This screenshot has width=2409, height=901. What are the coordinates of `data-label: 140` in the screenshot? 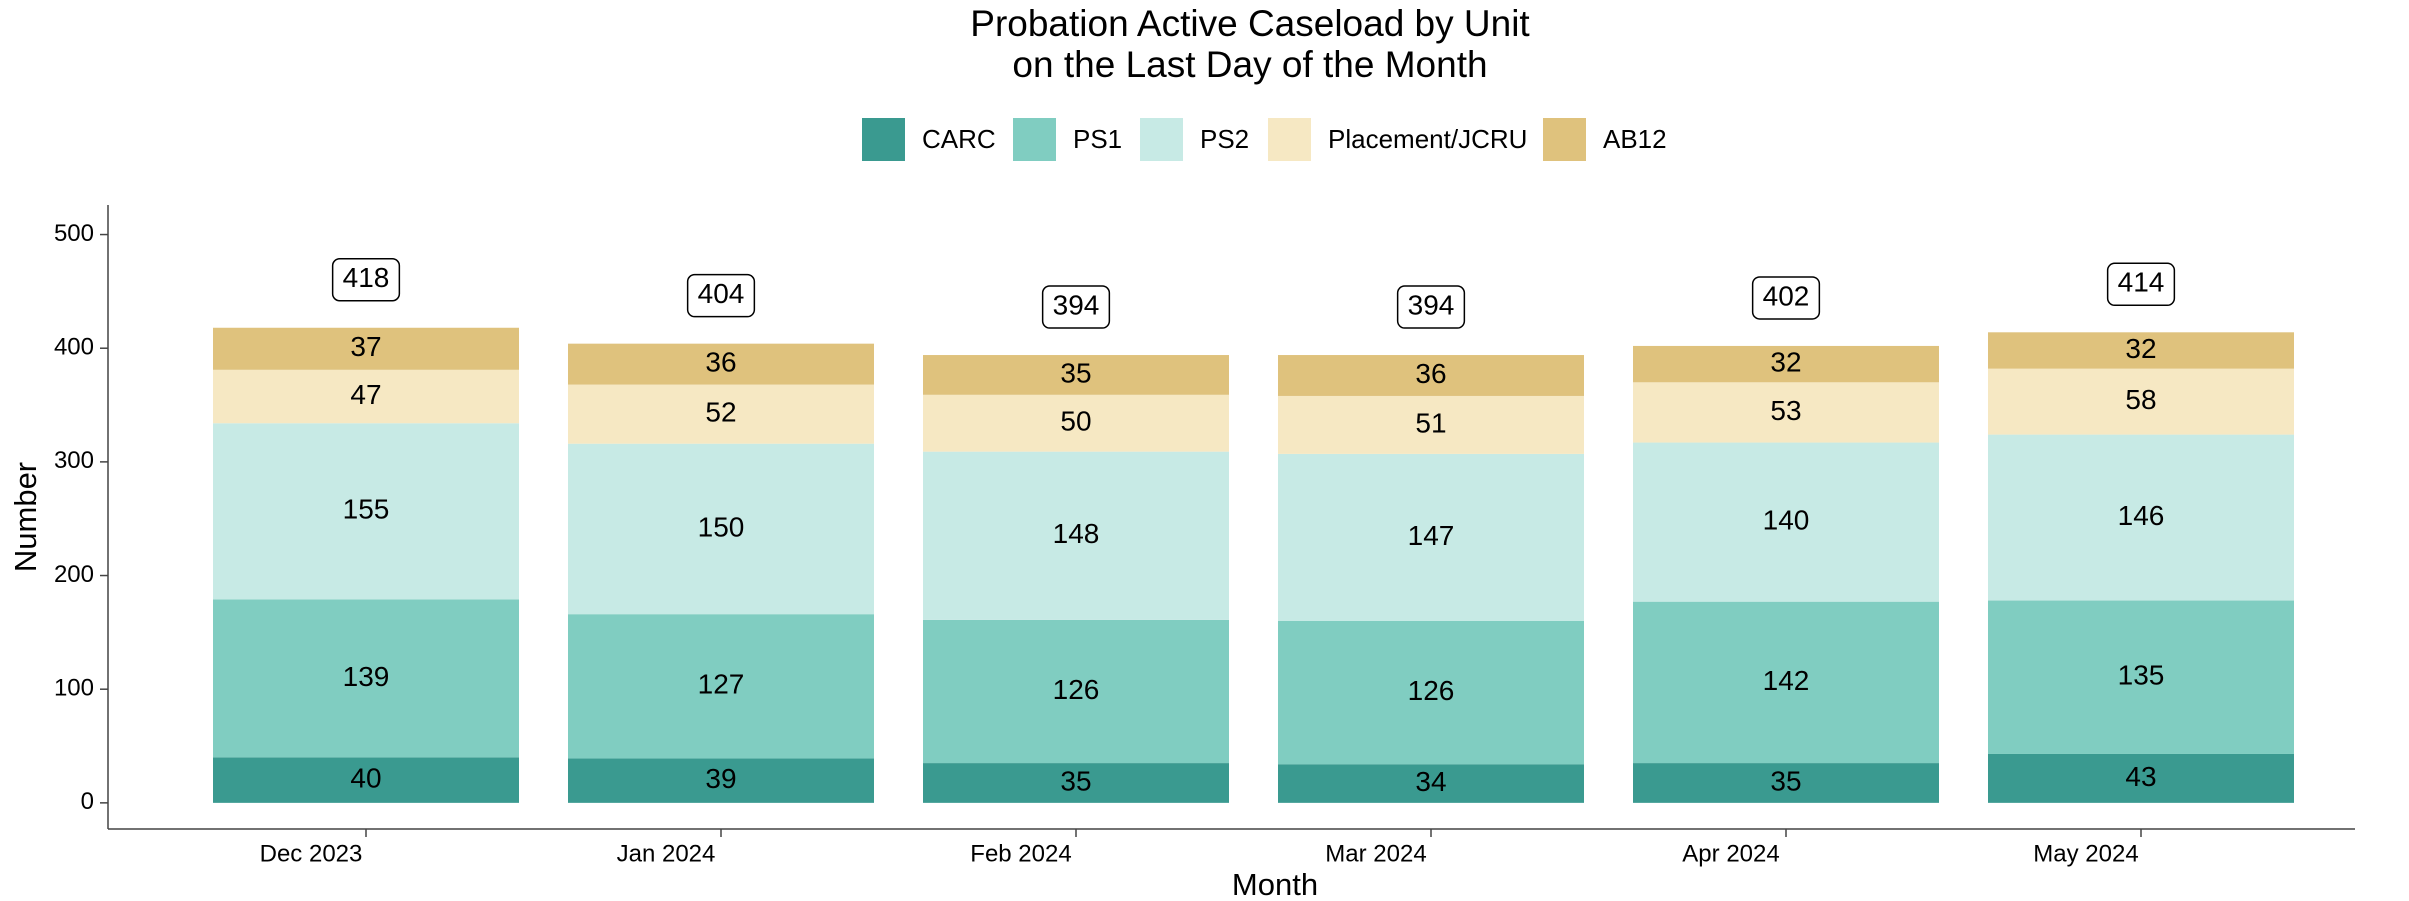 It's located at (1786, 520).